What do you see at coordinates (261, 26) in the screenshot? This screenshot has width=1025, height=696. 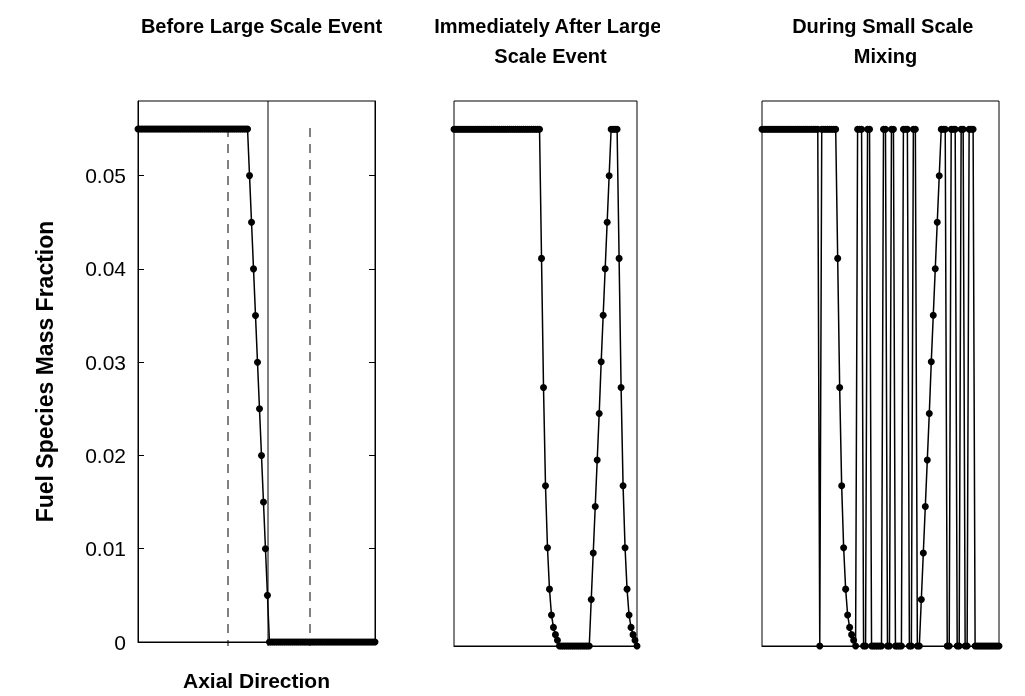 I see `chart-title: Before Large Scale Event` at bounding box center [261, 26].